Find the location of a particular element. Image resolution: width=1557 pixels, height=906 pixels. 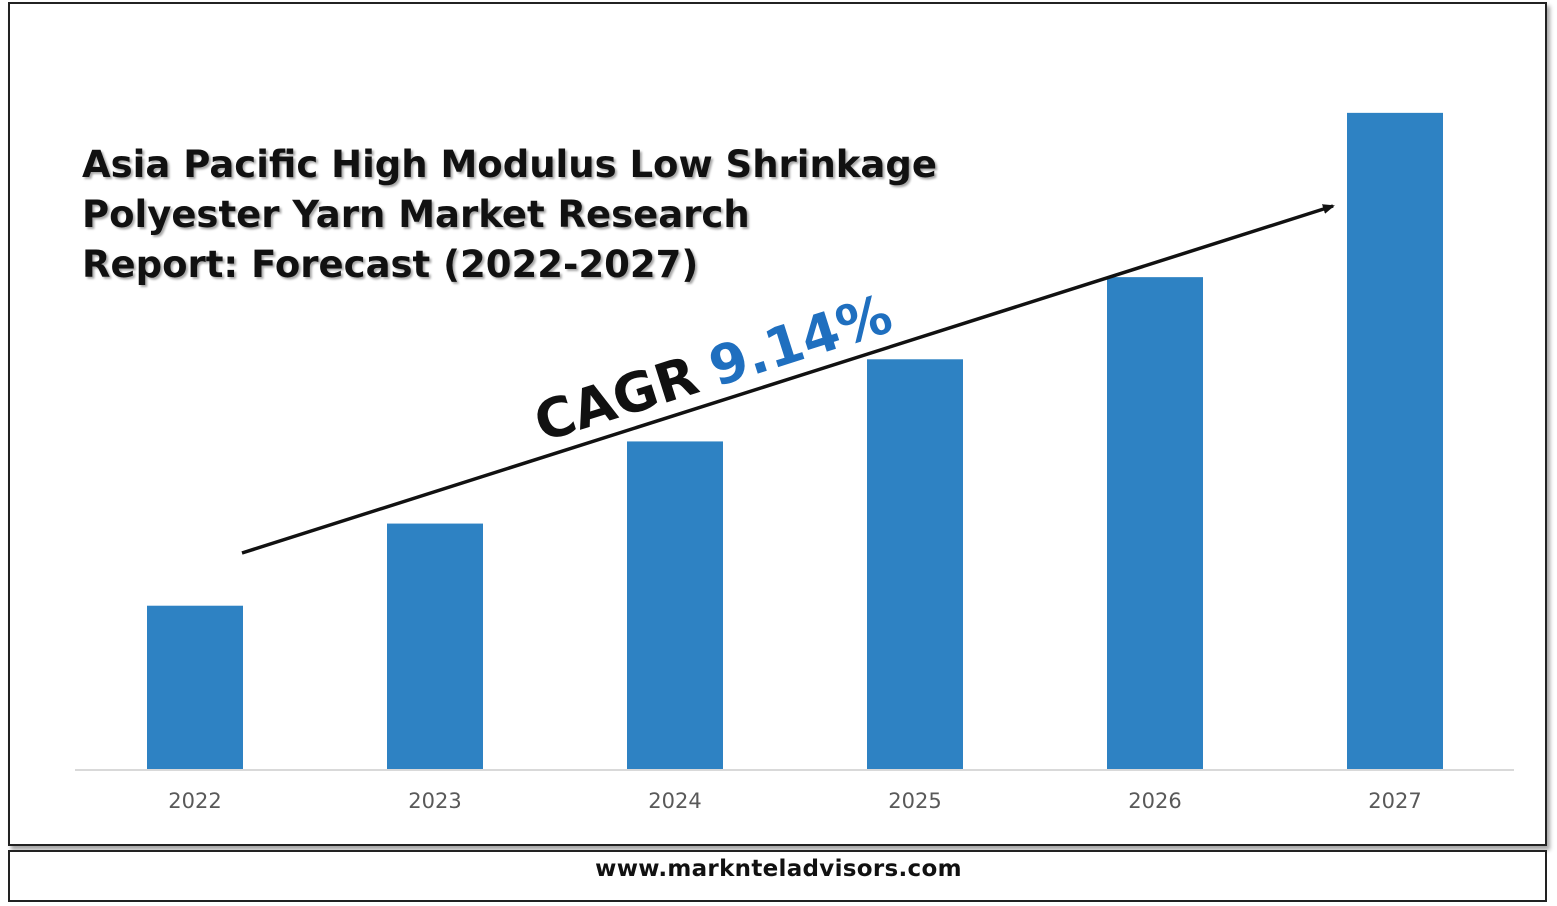

x-axis-ticks: 2022 2023 2024 2025 2026 2027 is located at coordinates (794, 801).